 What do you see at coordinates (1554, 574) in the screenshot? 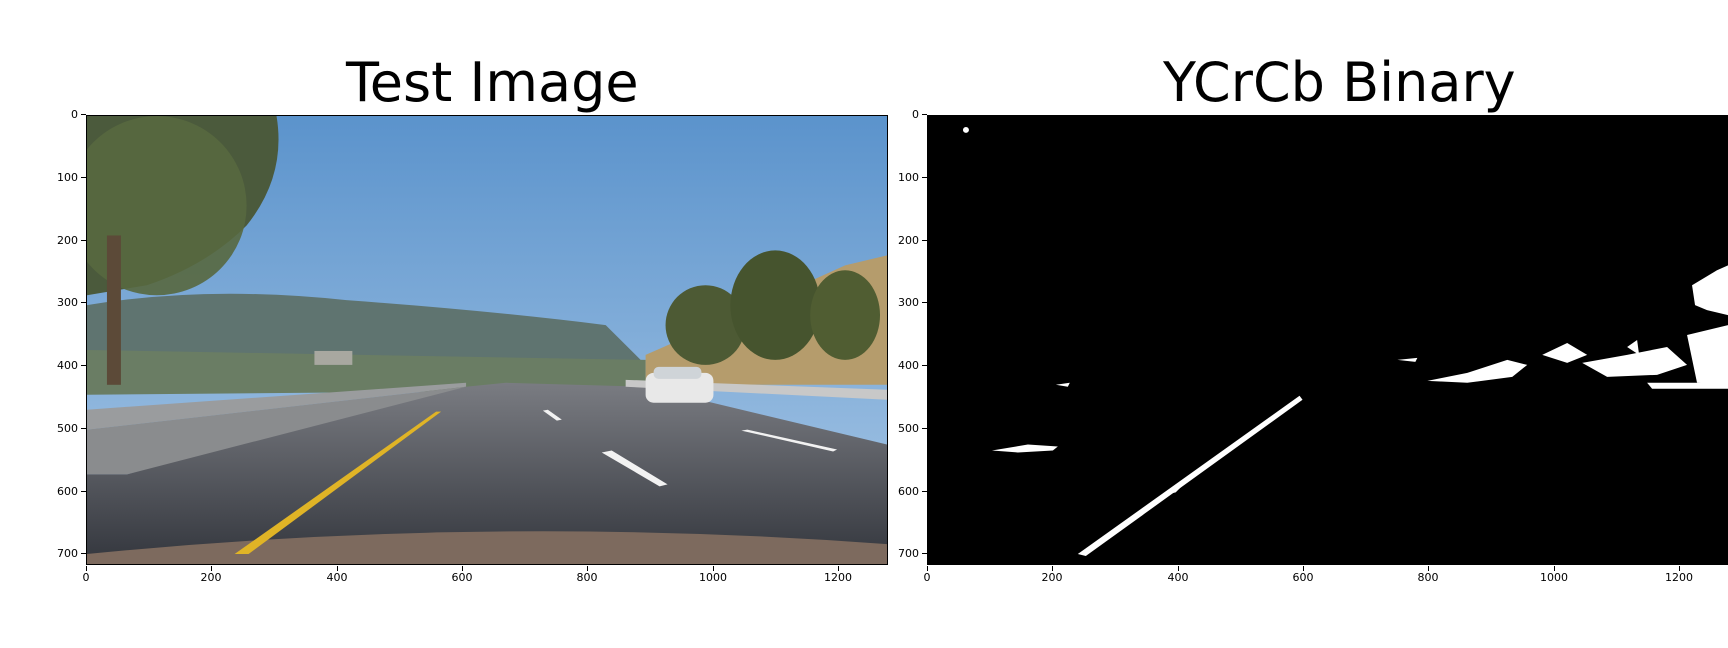
I see `binary-x-tick: 1000` at bounding box center [1554, 574].